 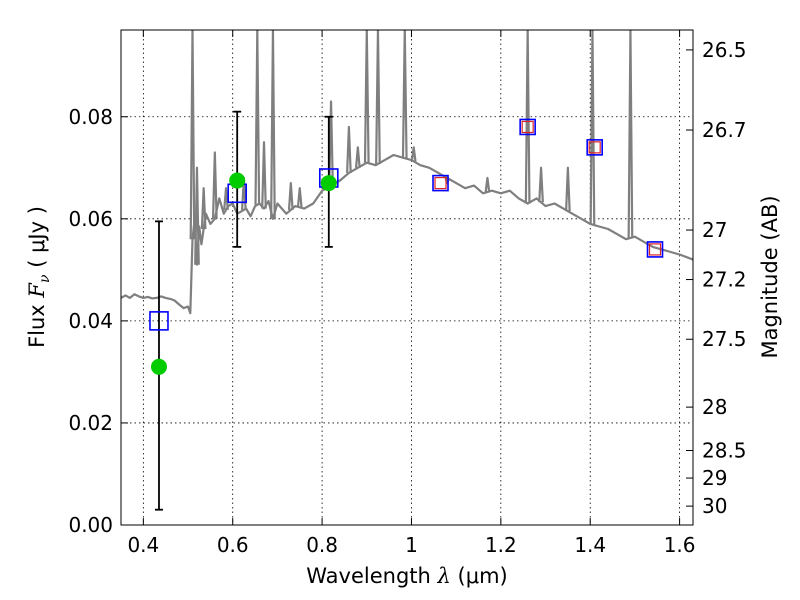 What do you see at coordinates (90, 219) in the screenshot?
I see `y-tick-label: 0.06` at bounding box center [90, 219].